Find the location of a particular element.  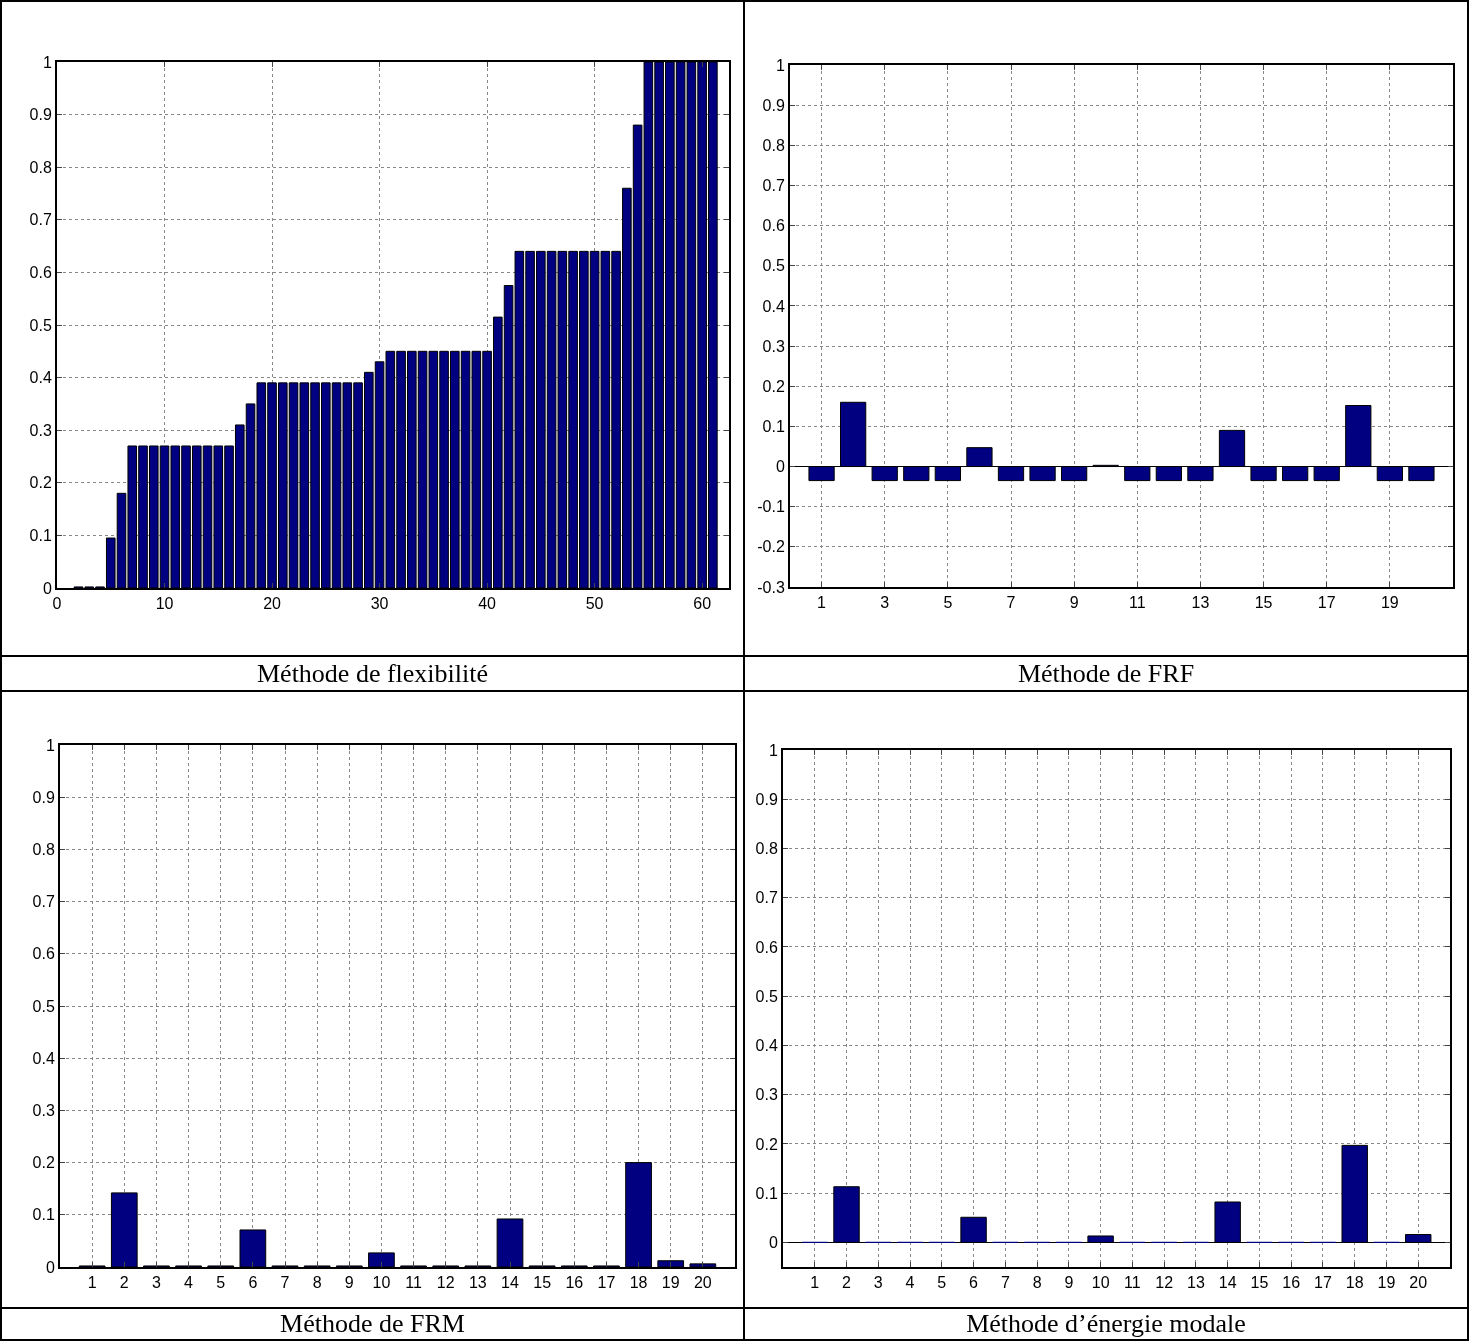

x-tick-label: 14 is located at coordinates (510, 1283).